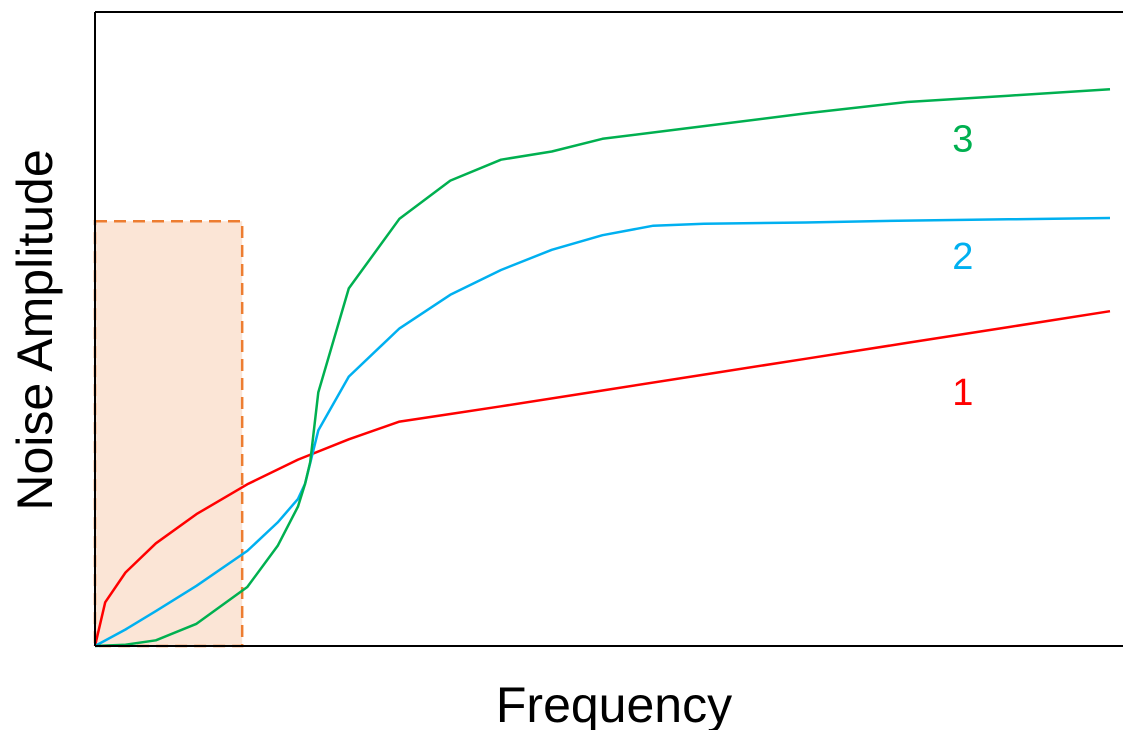 The height and width of the screenshot is (730, 1123). What do you see at coordinates (614, 703) in the screenshot?
I see `x-axis-title: Frequency` at bounding box center [614, 703].